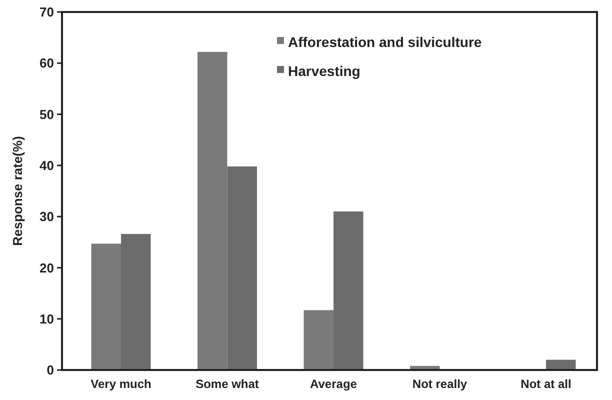  What do you see at coordinates (47, 63) in the screenshot?
I see `y-tick-label: 60` at bounding box center [47, 63].